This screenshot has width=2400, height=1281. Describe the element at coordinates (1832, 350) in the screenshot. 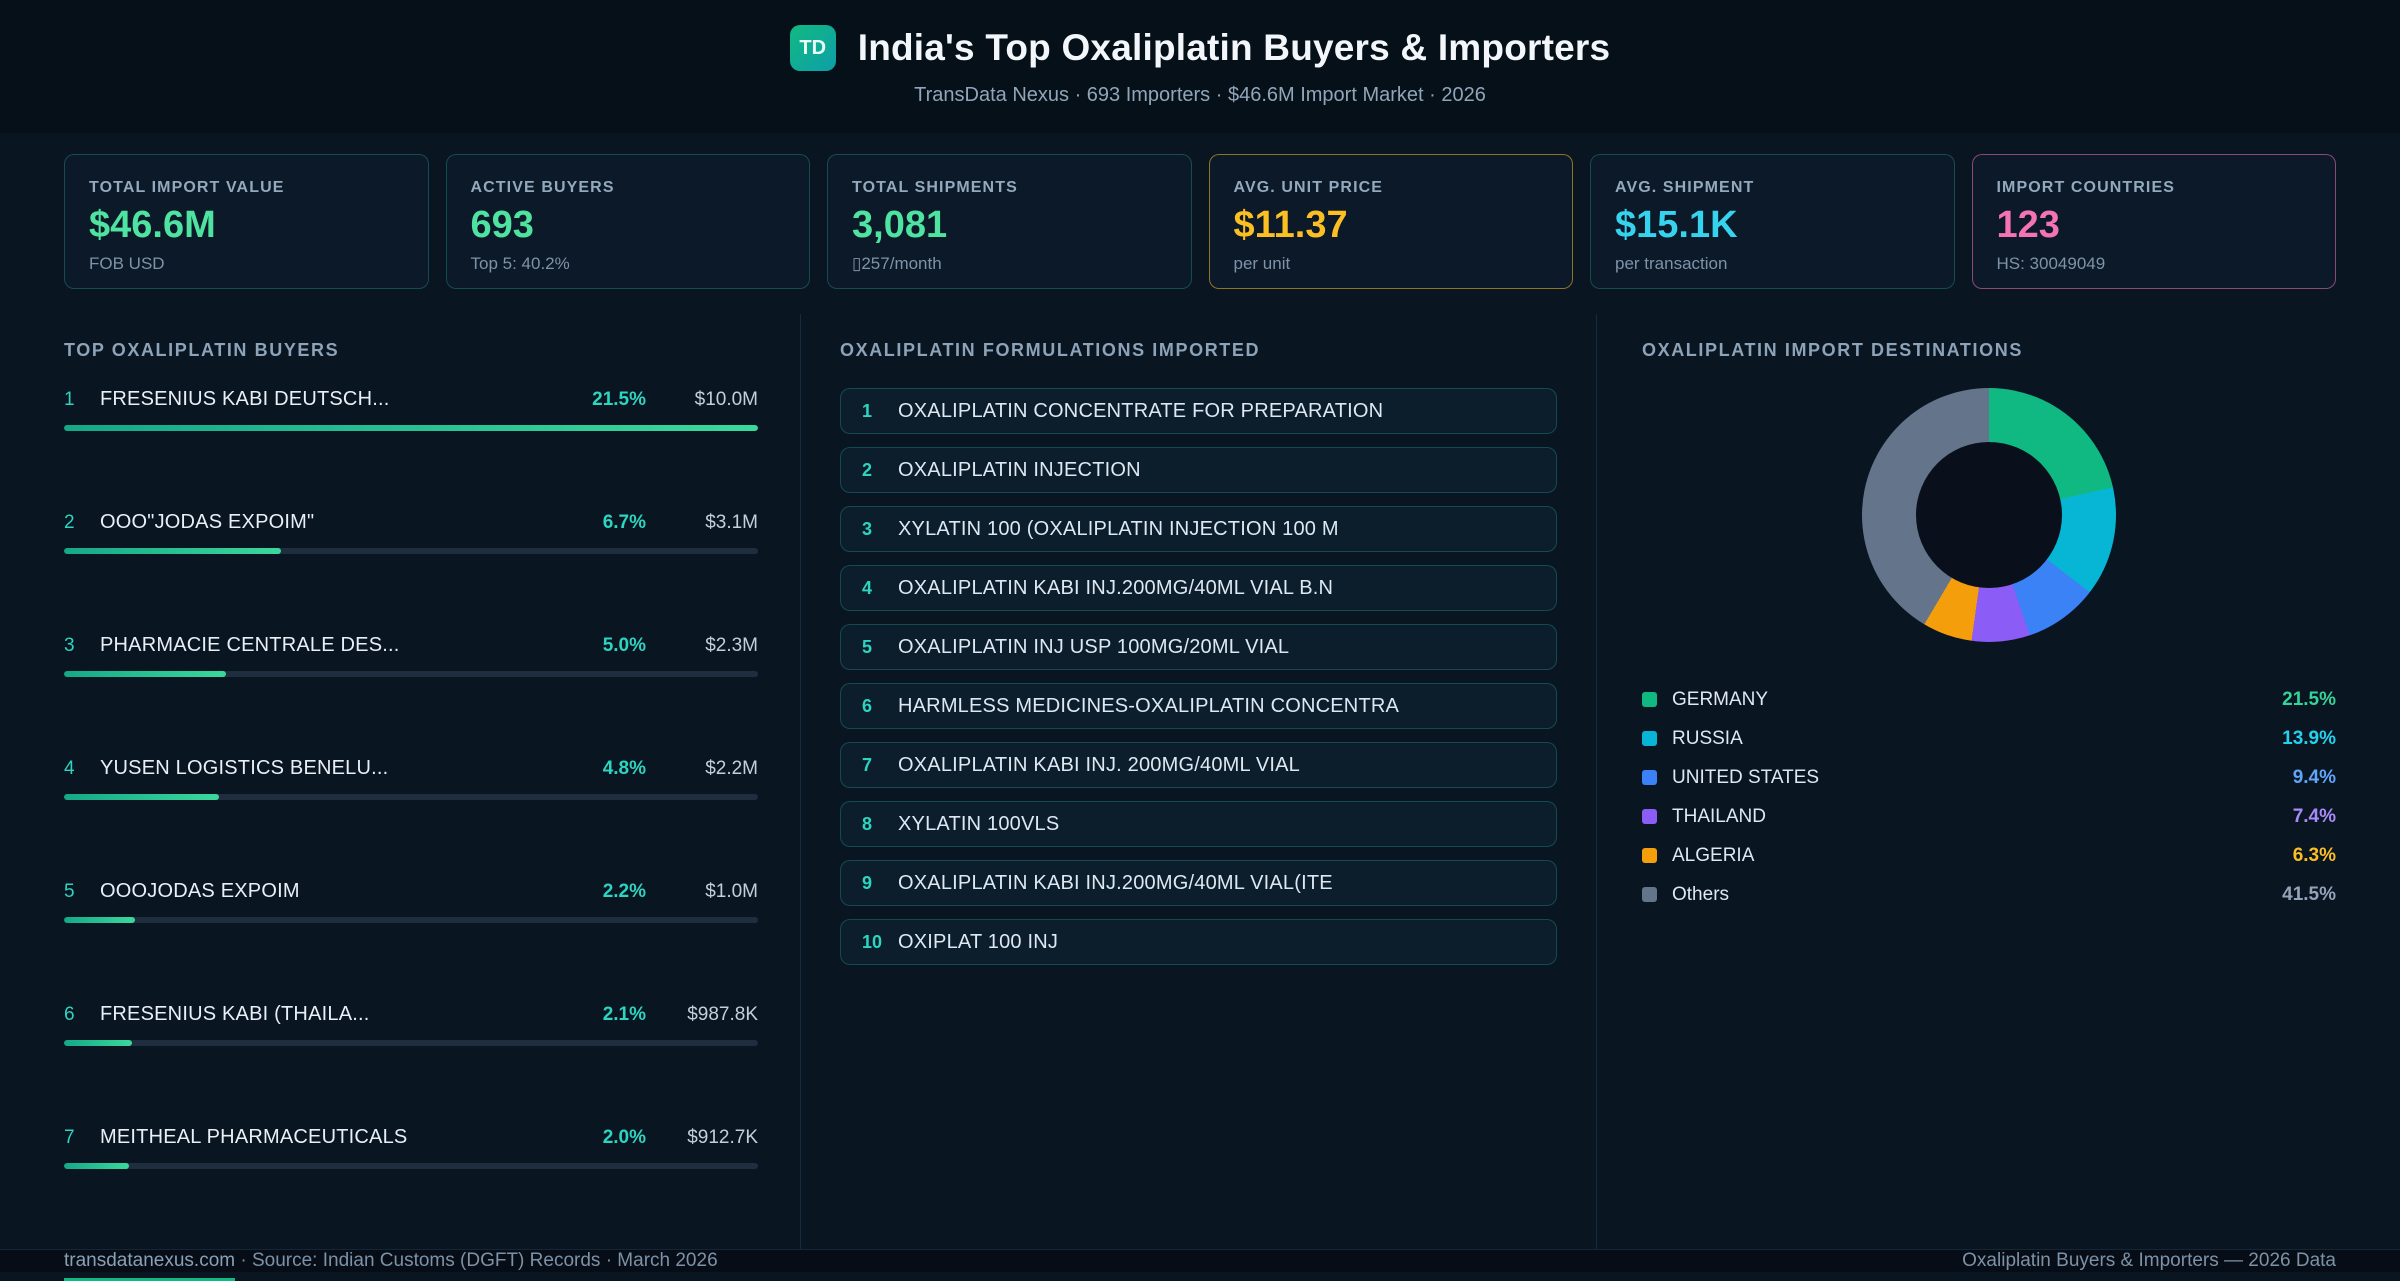

I see `destinations-title: OXALIPLATIN IMPORT DESTINATIONS` at that location.